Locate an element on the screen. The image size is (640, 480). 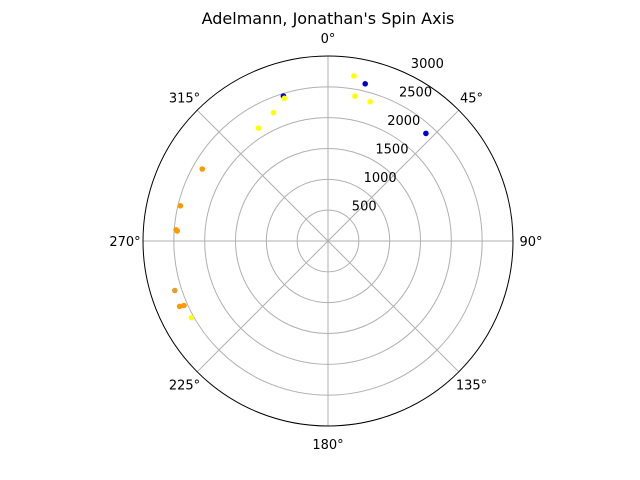
r-tick-label: 2500 is located at coordinates (415, 93).